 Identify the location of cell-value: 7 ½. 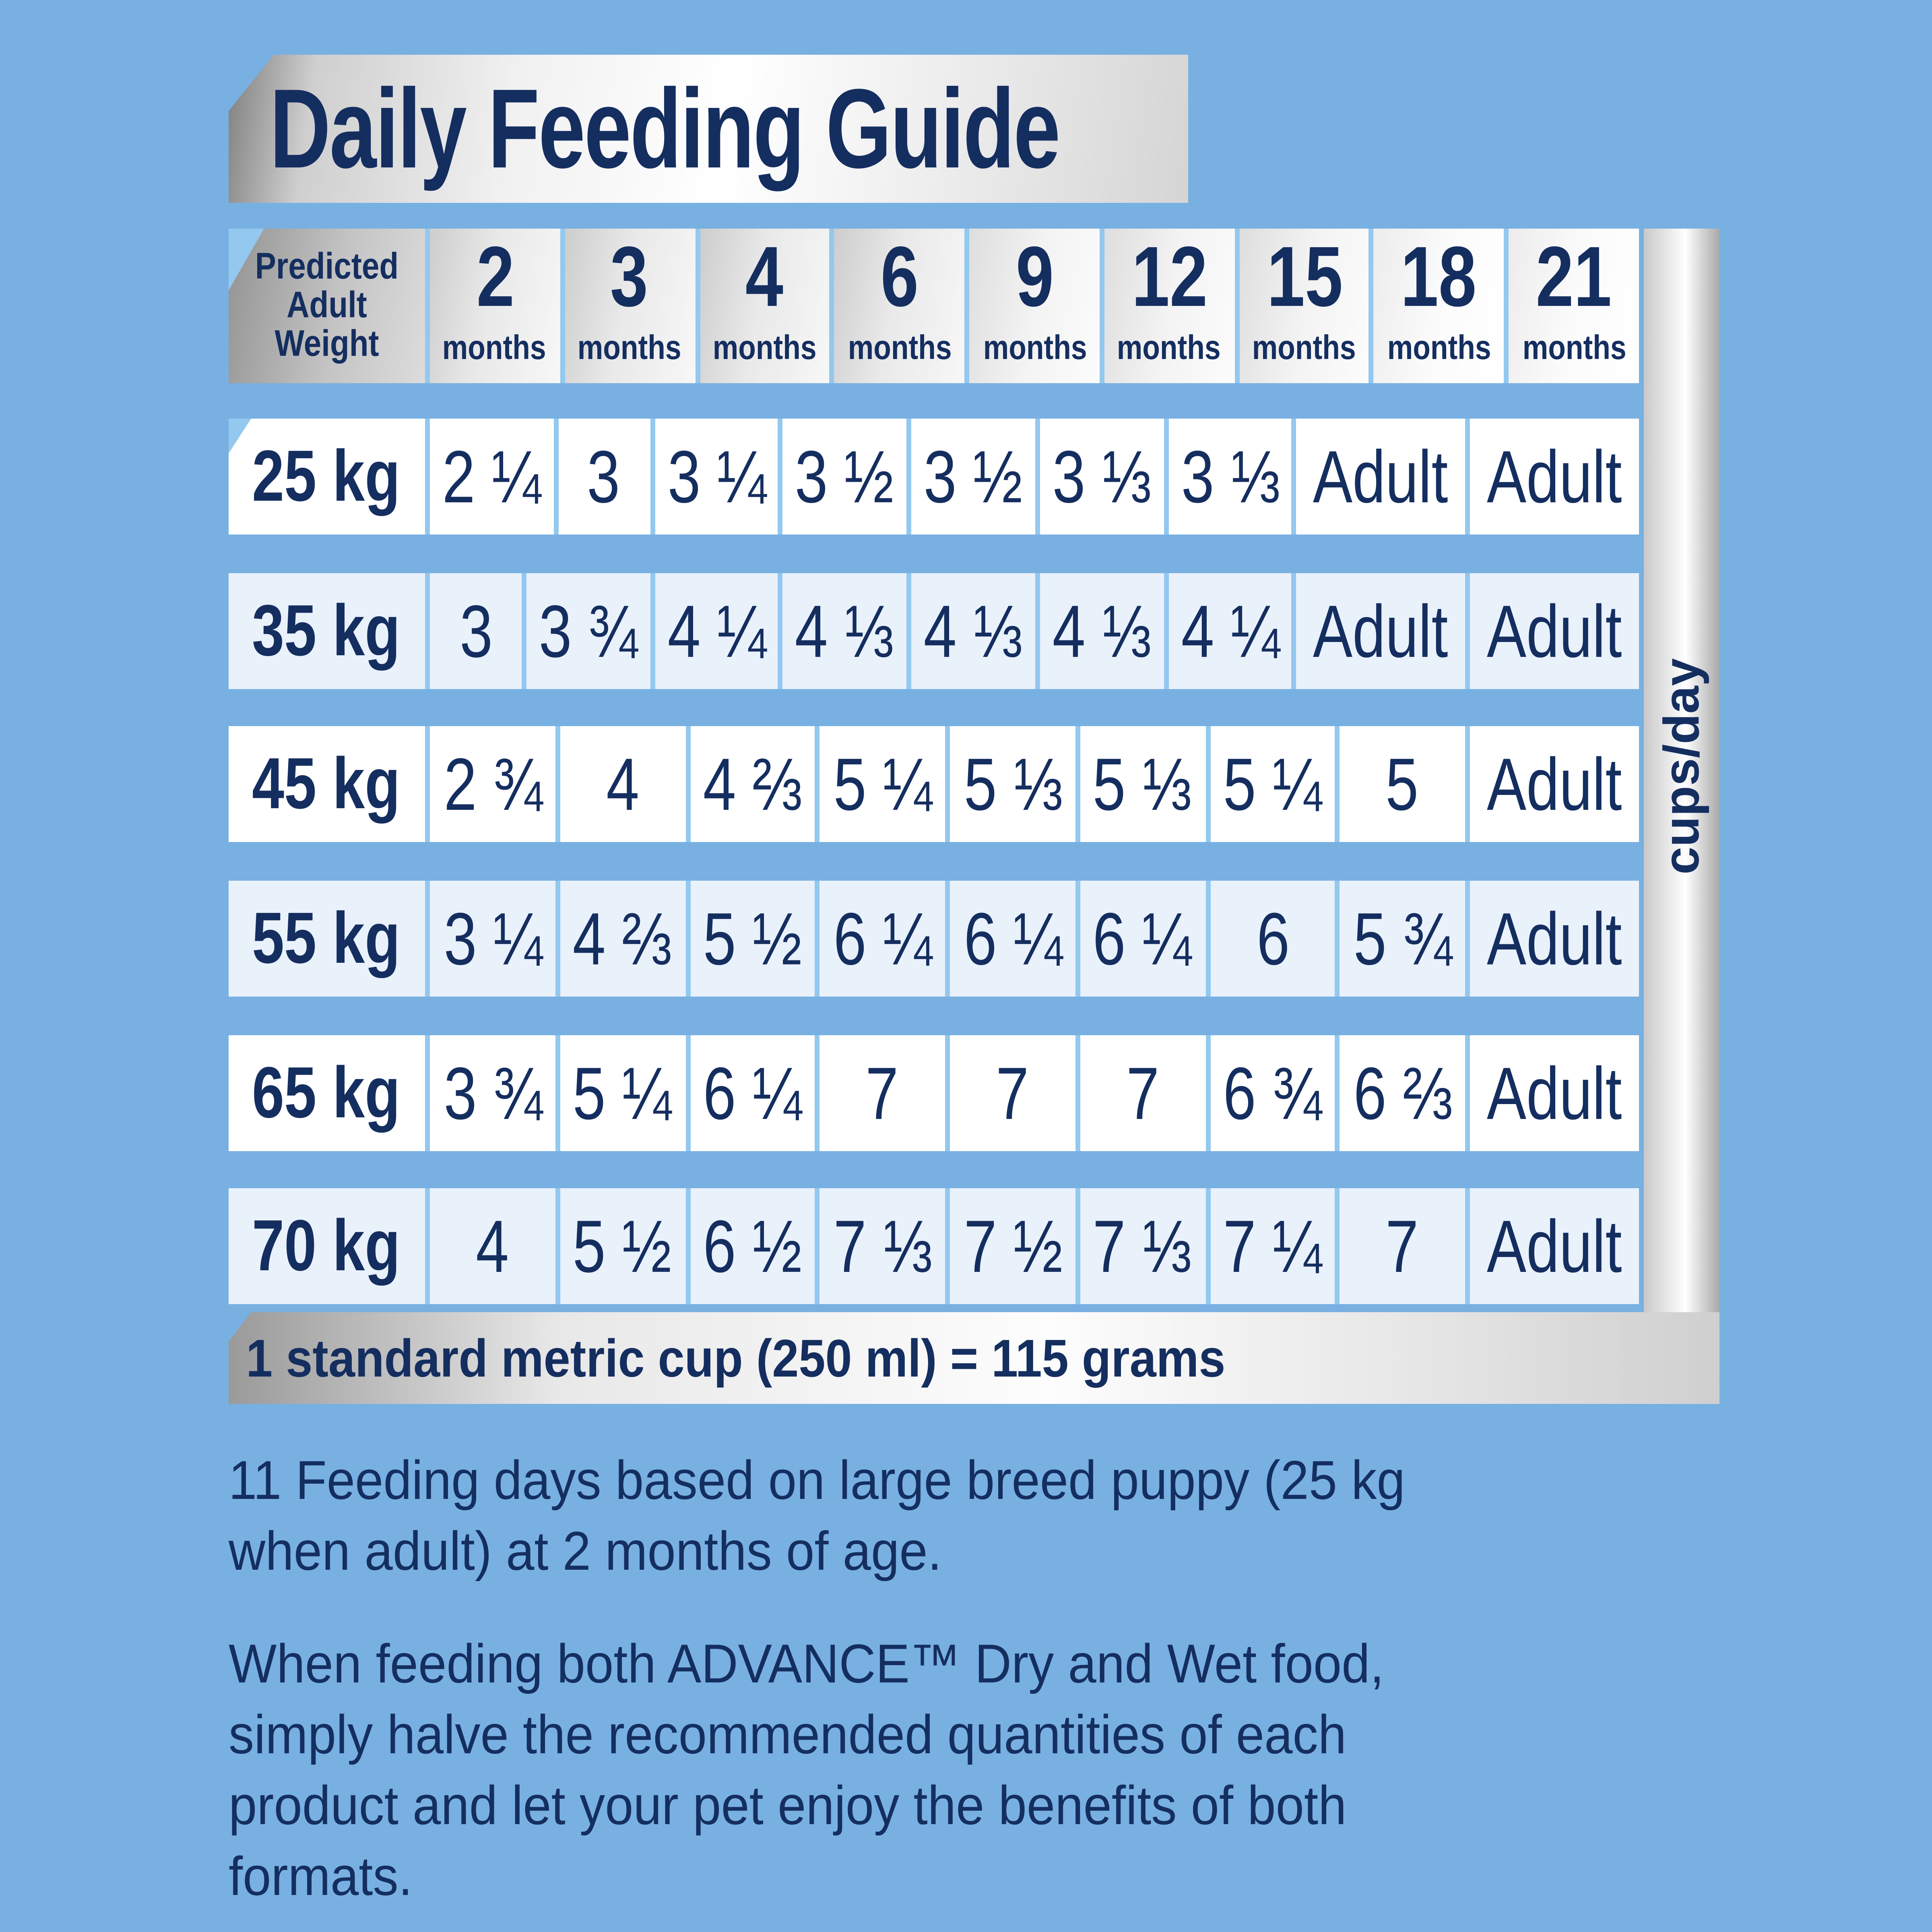
(1012, 1246).